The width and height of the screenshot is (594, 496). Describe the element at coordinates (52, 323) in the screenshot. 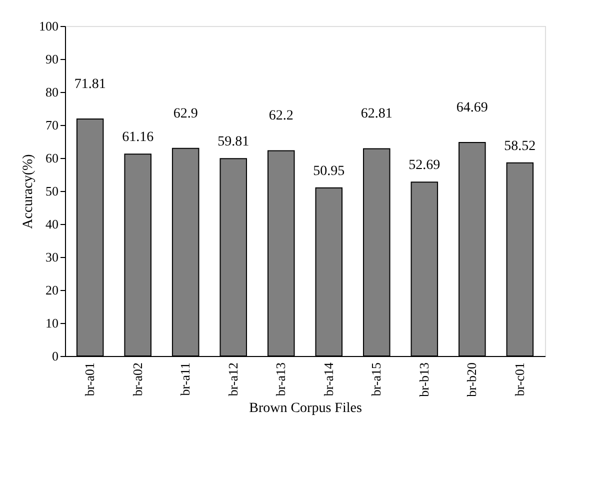

I see `y-tick-label: 10` at that location.